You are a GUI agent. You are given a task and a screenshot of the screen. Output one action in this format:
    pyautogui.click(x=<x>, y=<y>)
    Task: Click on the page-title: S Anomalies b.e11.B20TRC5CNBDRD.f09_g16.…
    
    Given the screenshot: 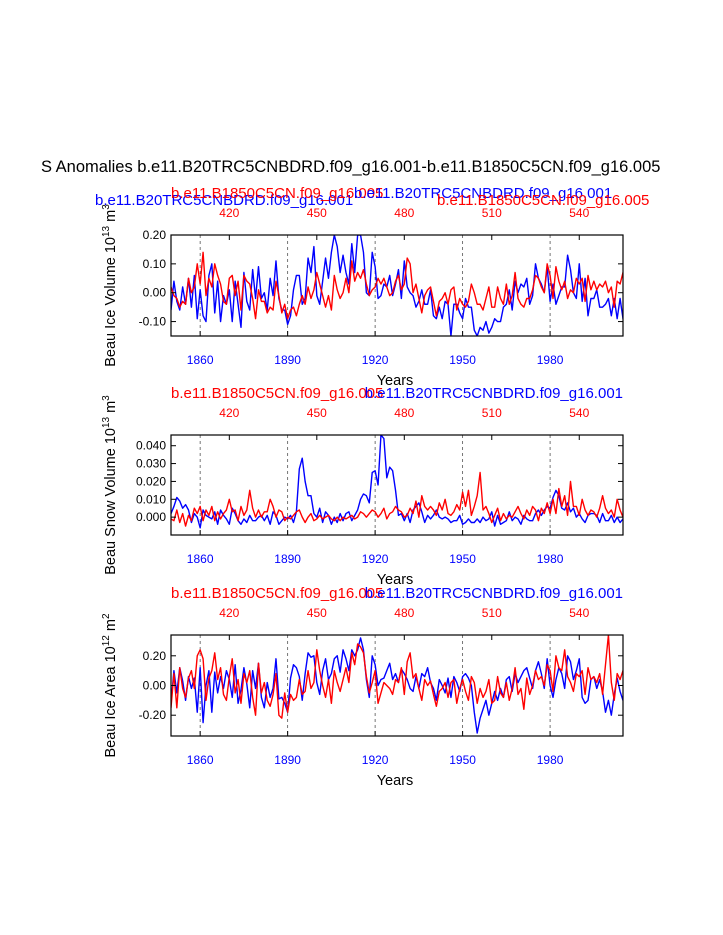 What is the action you would take?
    pyautogui.click(x=350, y=167)
    